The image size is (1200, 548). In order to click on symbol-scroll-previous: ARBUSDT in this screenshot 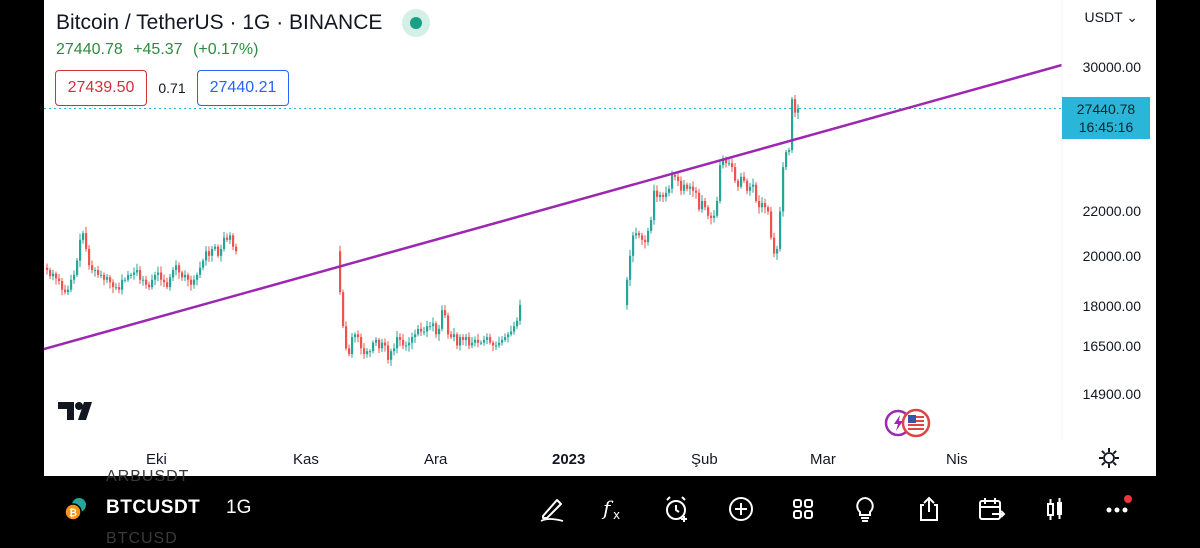, I will do `click(148, 476)`.